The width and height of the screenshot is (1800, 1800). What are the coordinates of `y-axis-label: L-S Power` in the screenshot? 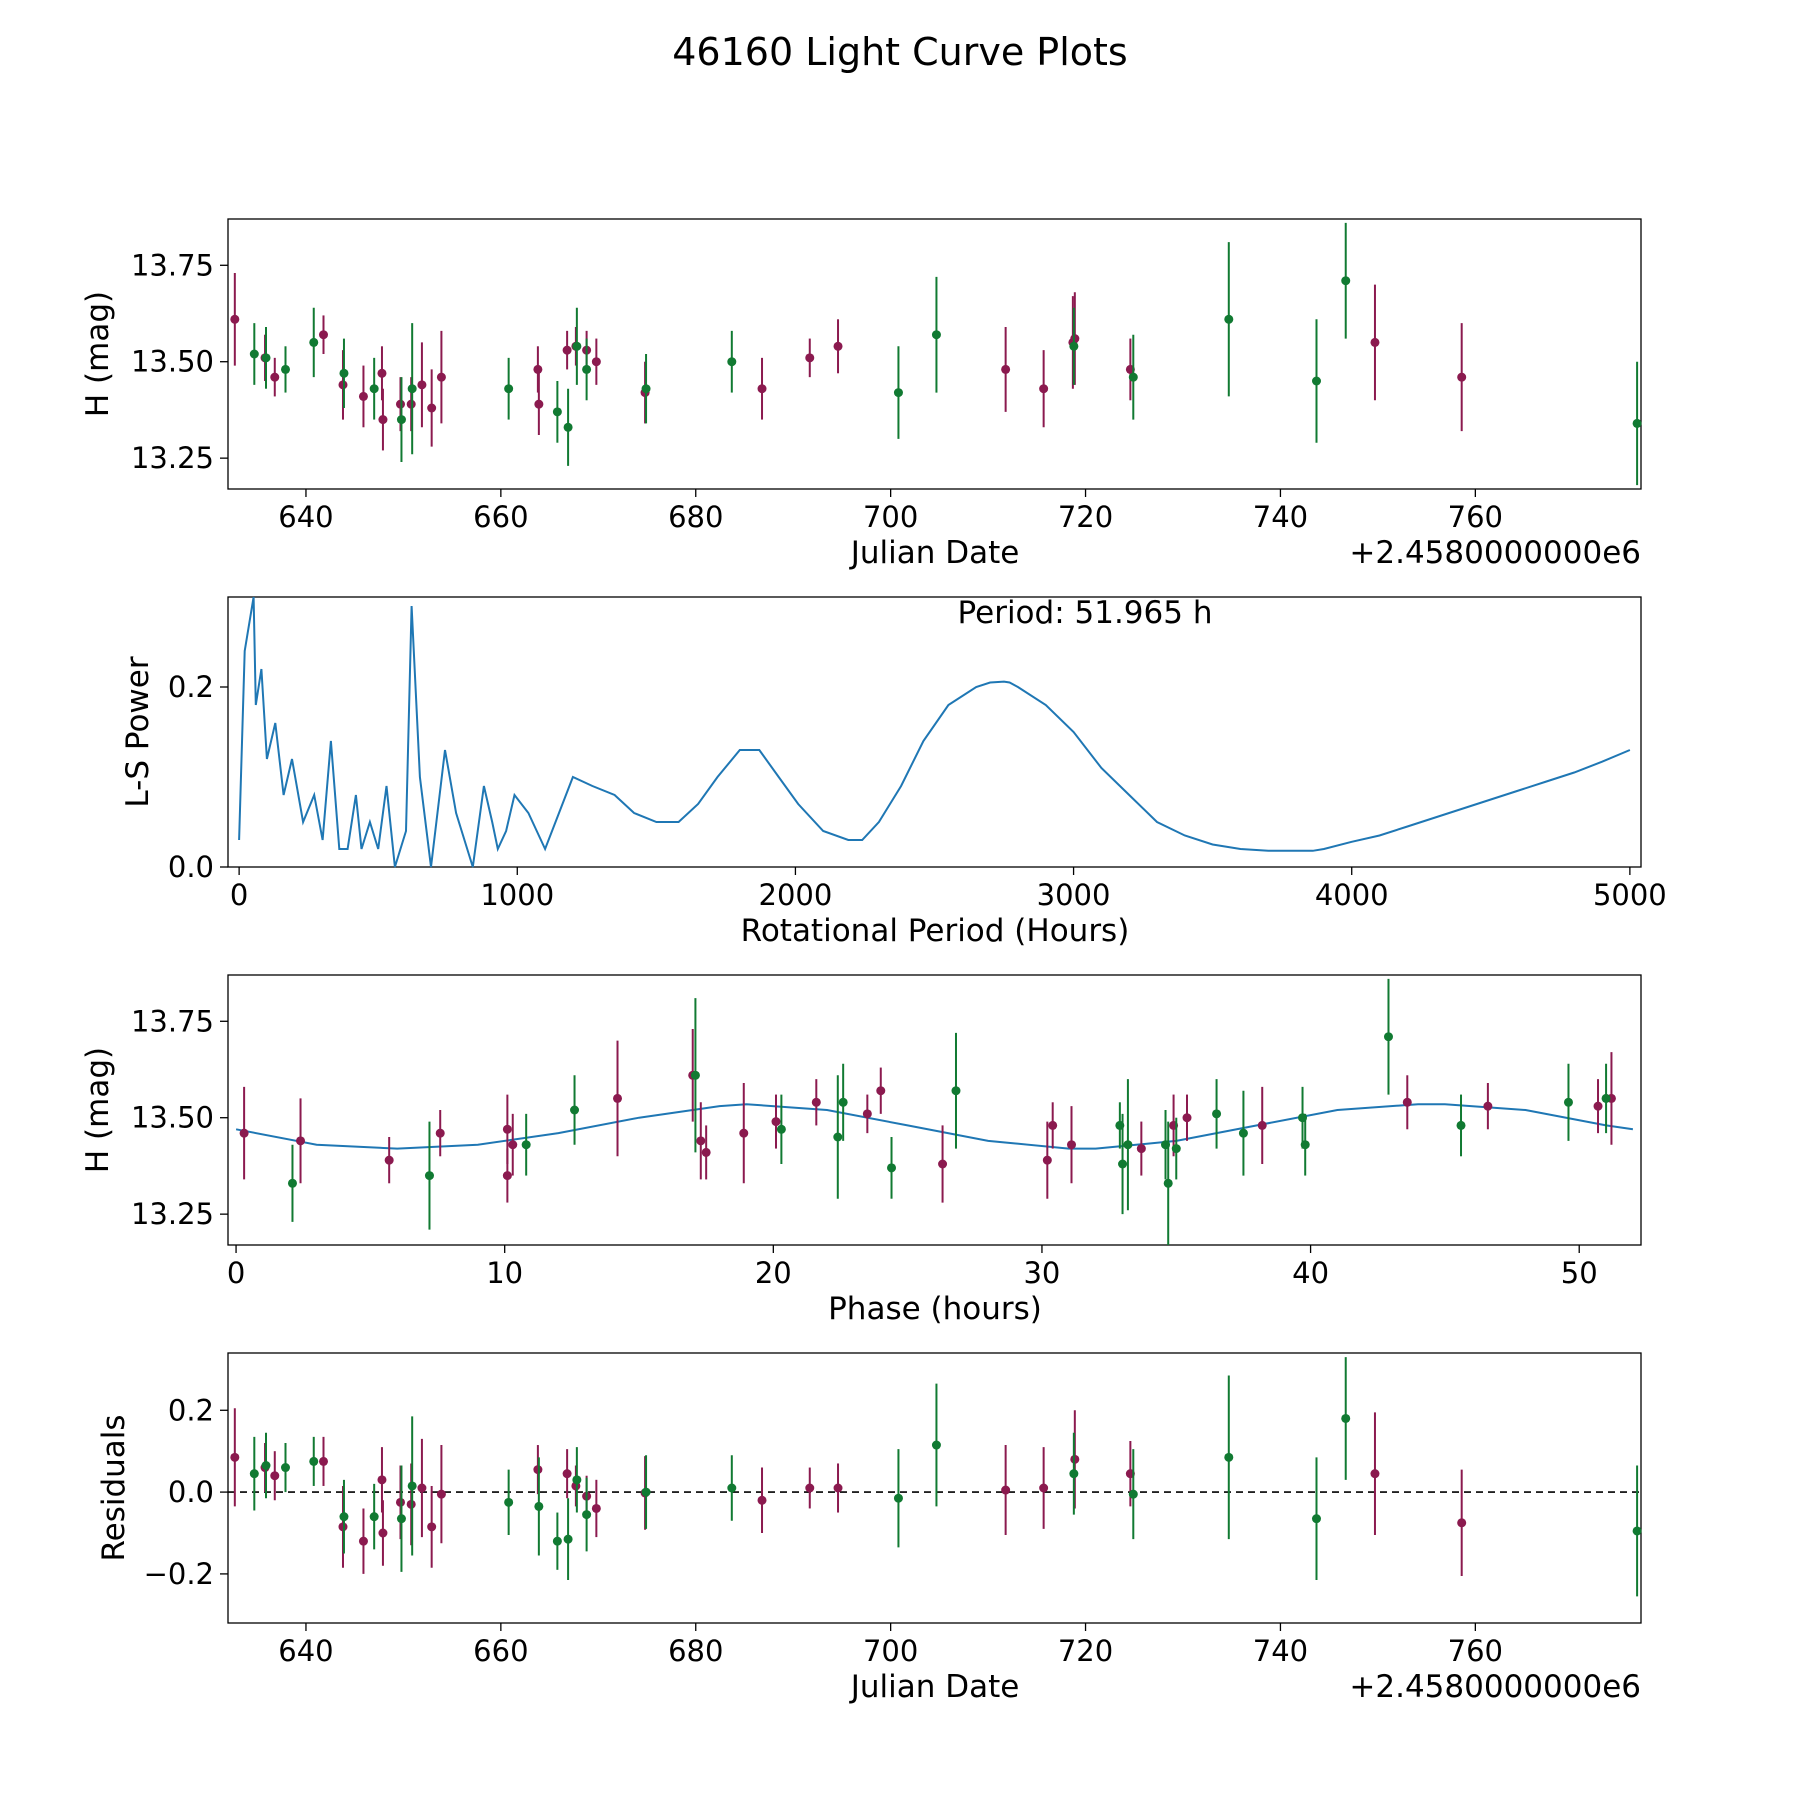 It's located at (138, 731).